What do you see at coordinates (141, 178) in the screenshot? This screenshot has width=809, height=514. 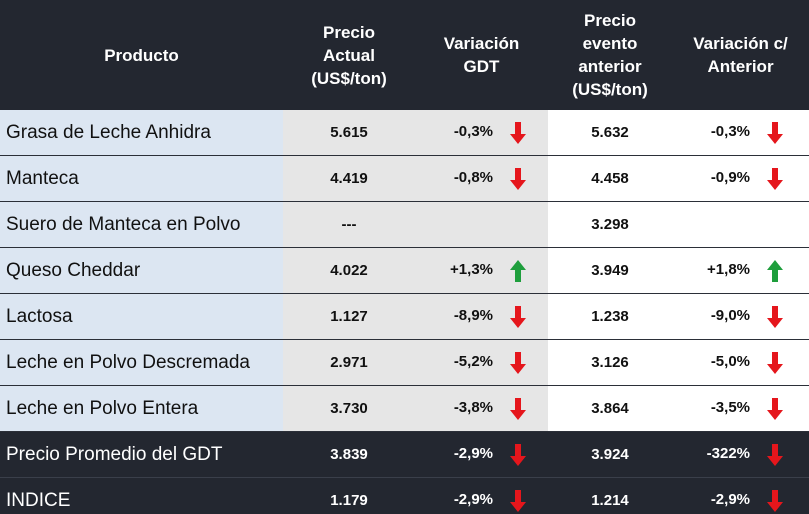 I see `product-cell: Manteca` at bounding box center [141, 178].